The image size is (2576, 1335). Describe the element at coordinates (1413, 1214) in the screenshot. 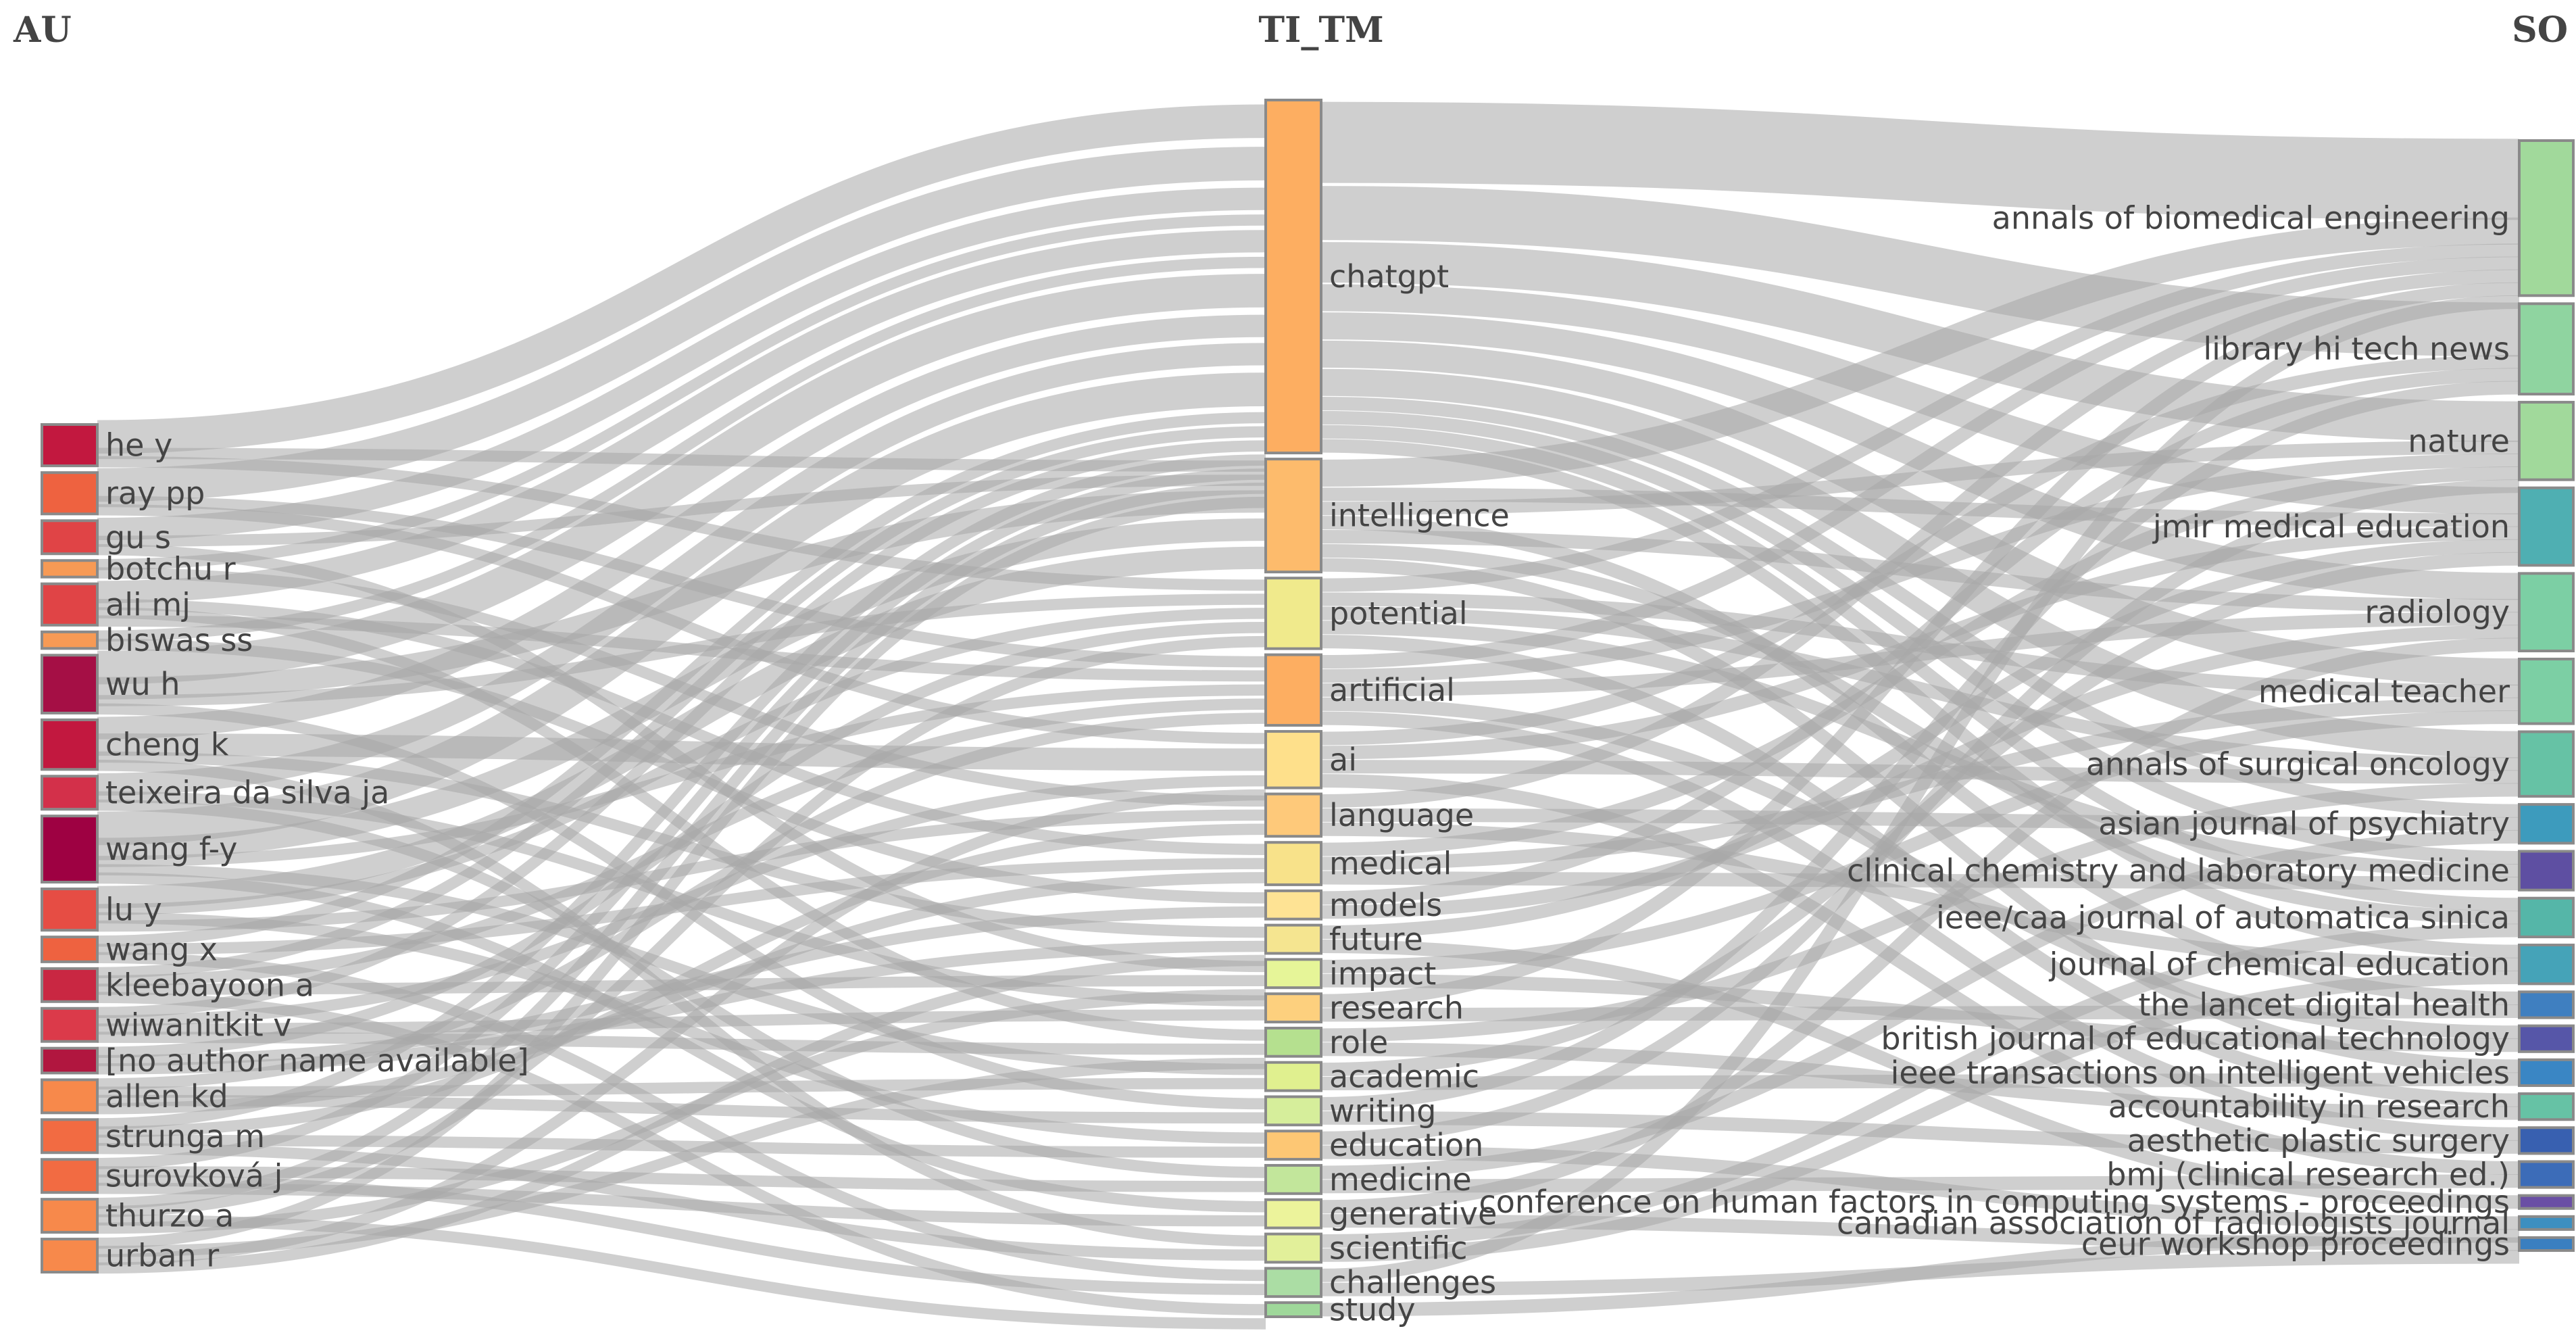

I see `topic-label-16: generative` at that location.